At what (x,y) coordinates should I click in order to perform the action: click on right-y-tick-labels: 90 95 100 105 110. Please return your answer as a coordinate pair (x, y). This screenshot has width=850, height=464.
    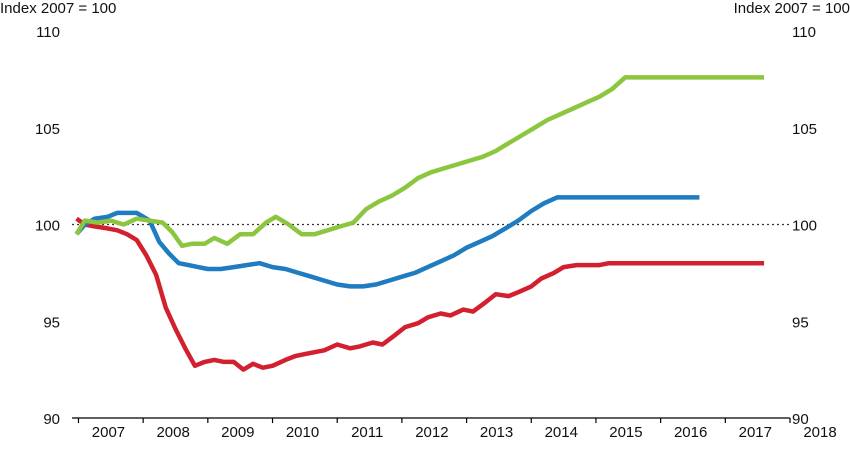
    Looking at the image, I should click on (804, 226).